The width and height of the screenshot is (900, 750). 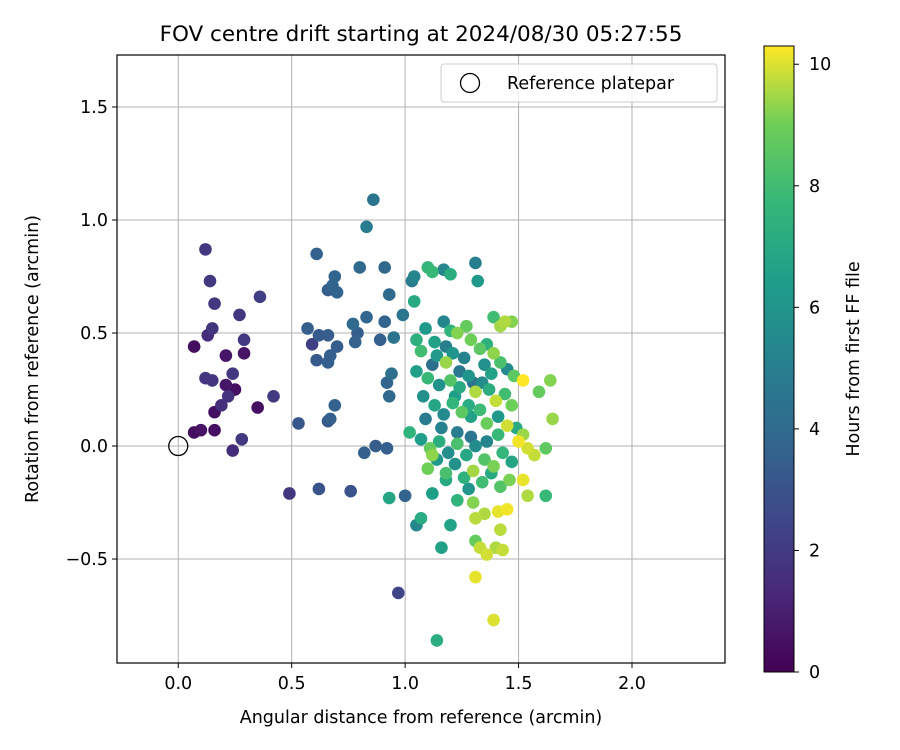 I want to click on y-axis-ticks: −0.5 0.0 0.5 1.0 1.5, so click(x=91, y=334).